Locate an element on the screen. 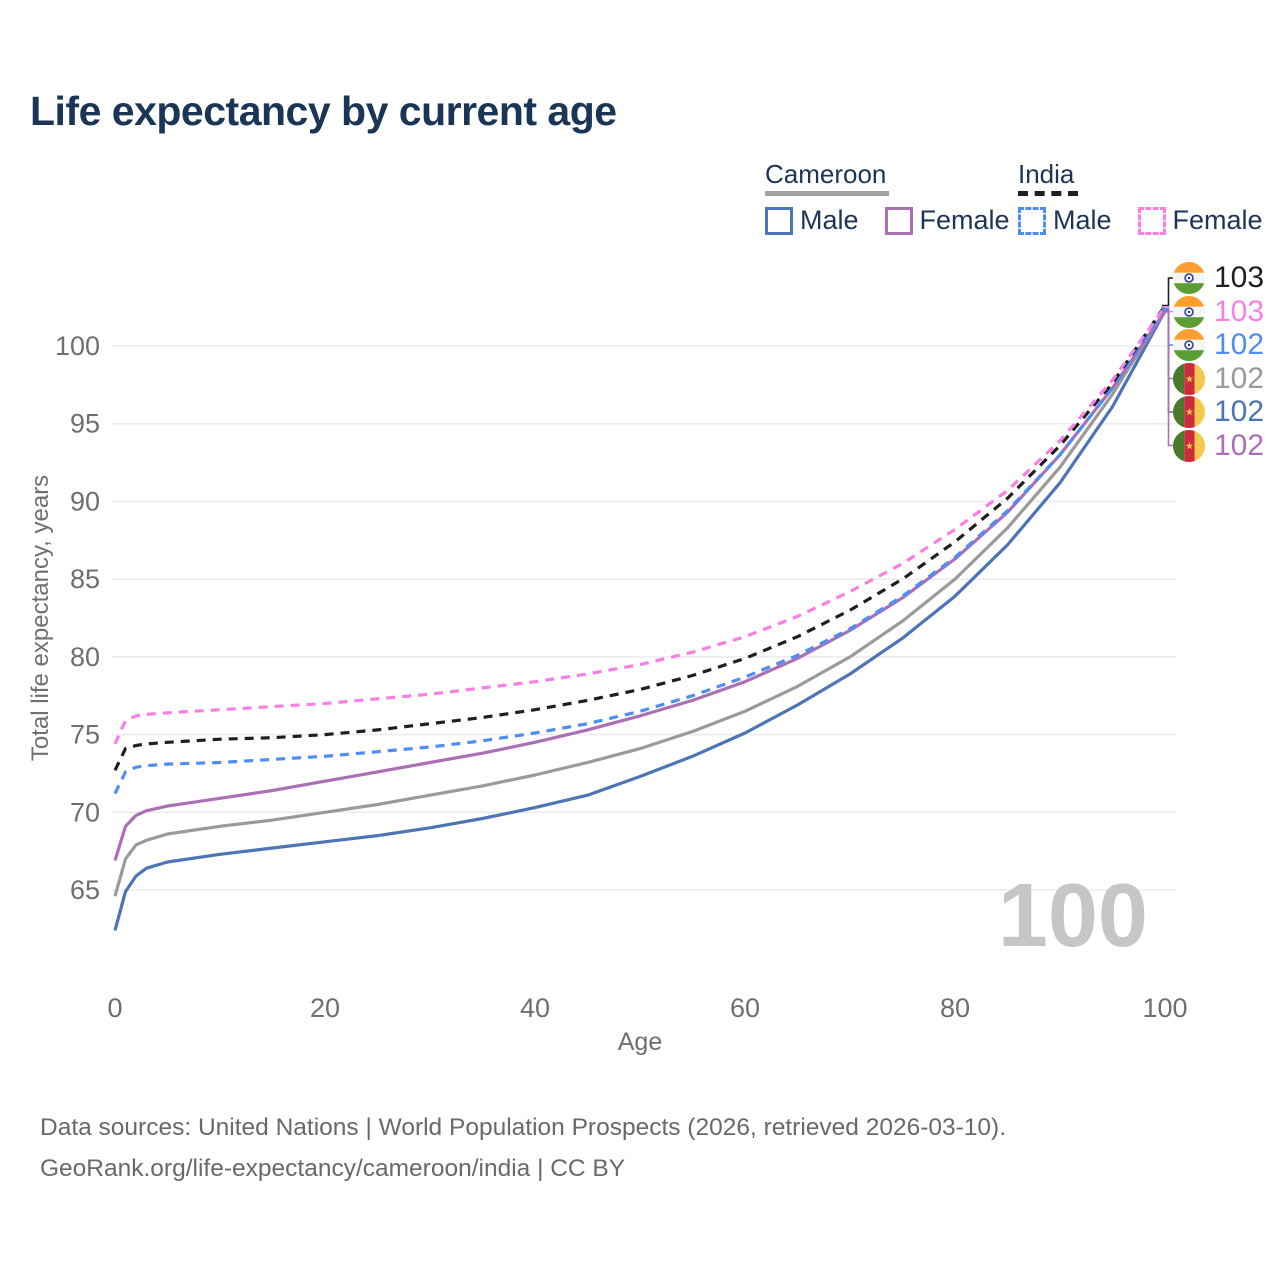  legend-item-cameroon-female: Female is located at coordinates (947, 220).